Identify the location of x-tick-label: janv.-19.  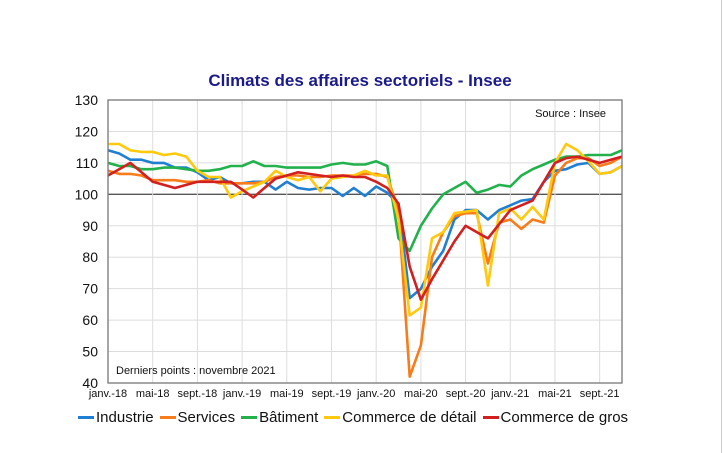
(241, 394).